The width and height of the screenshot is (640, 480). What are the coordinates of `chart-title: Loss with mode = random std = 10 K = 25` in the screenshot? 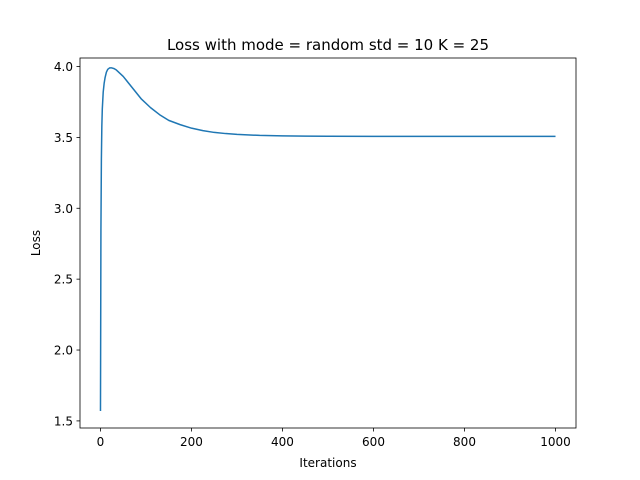 It's located at (328, 45).